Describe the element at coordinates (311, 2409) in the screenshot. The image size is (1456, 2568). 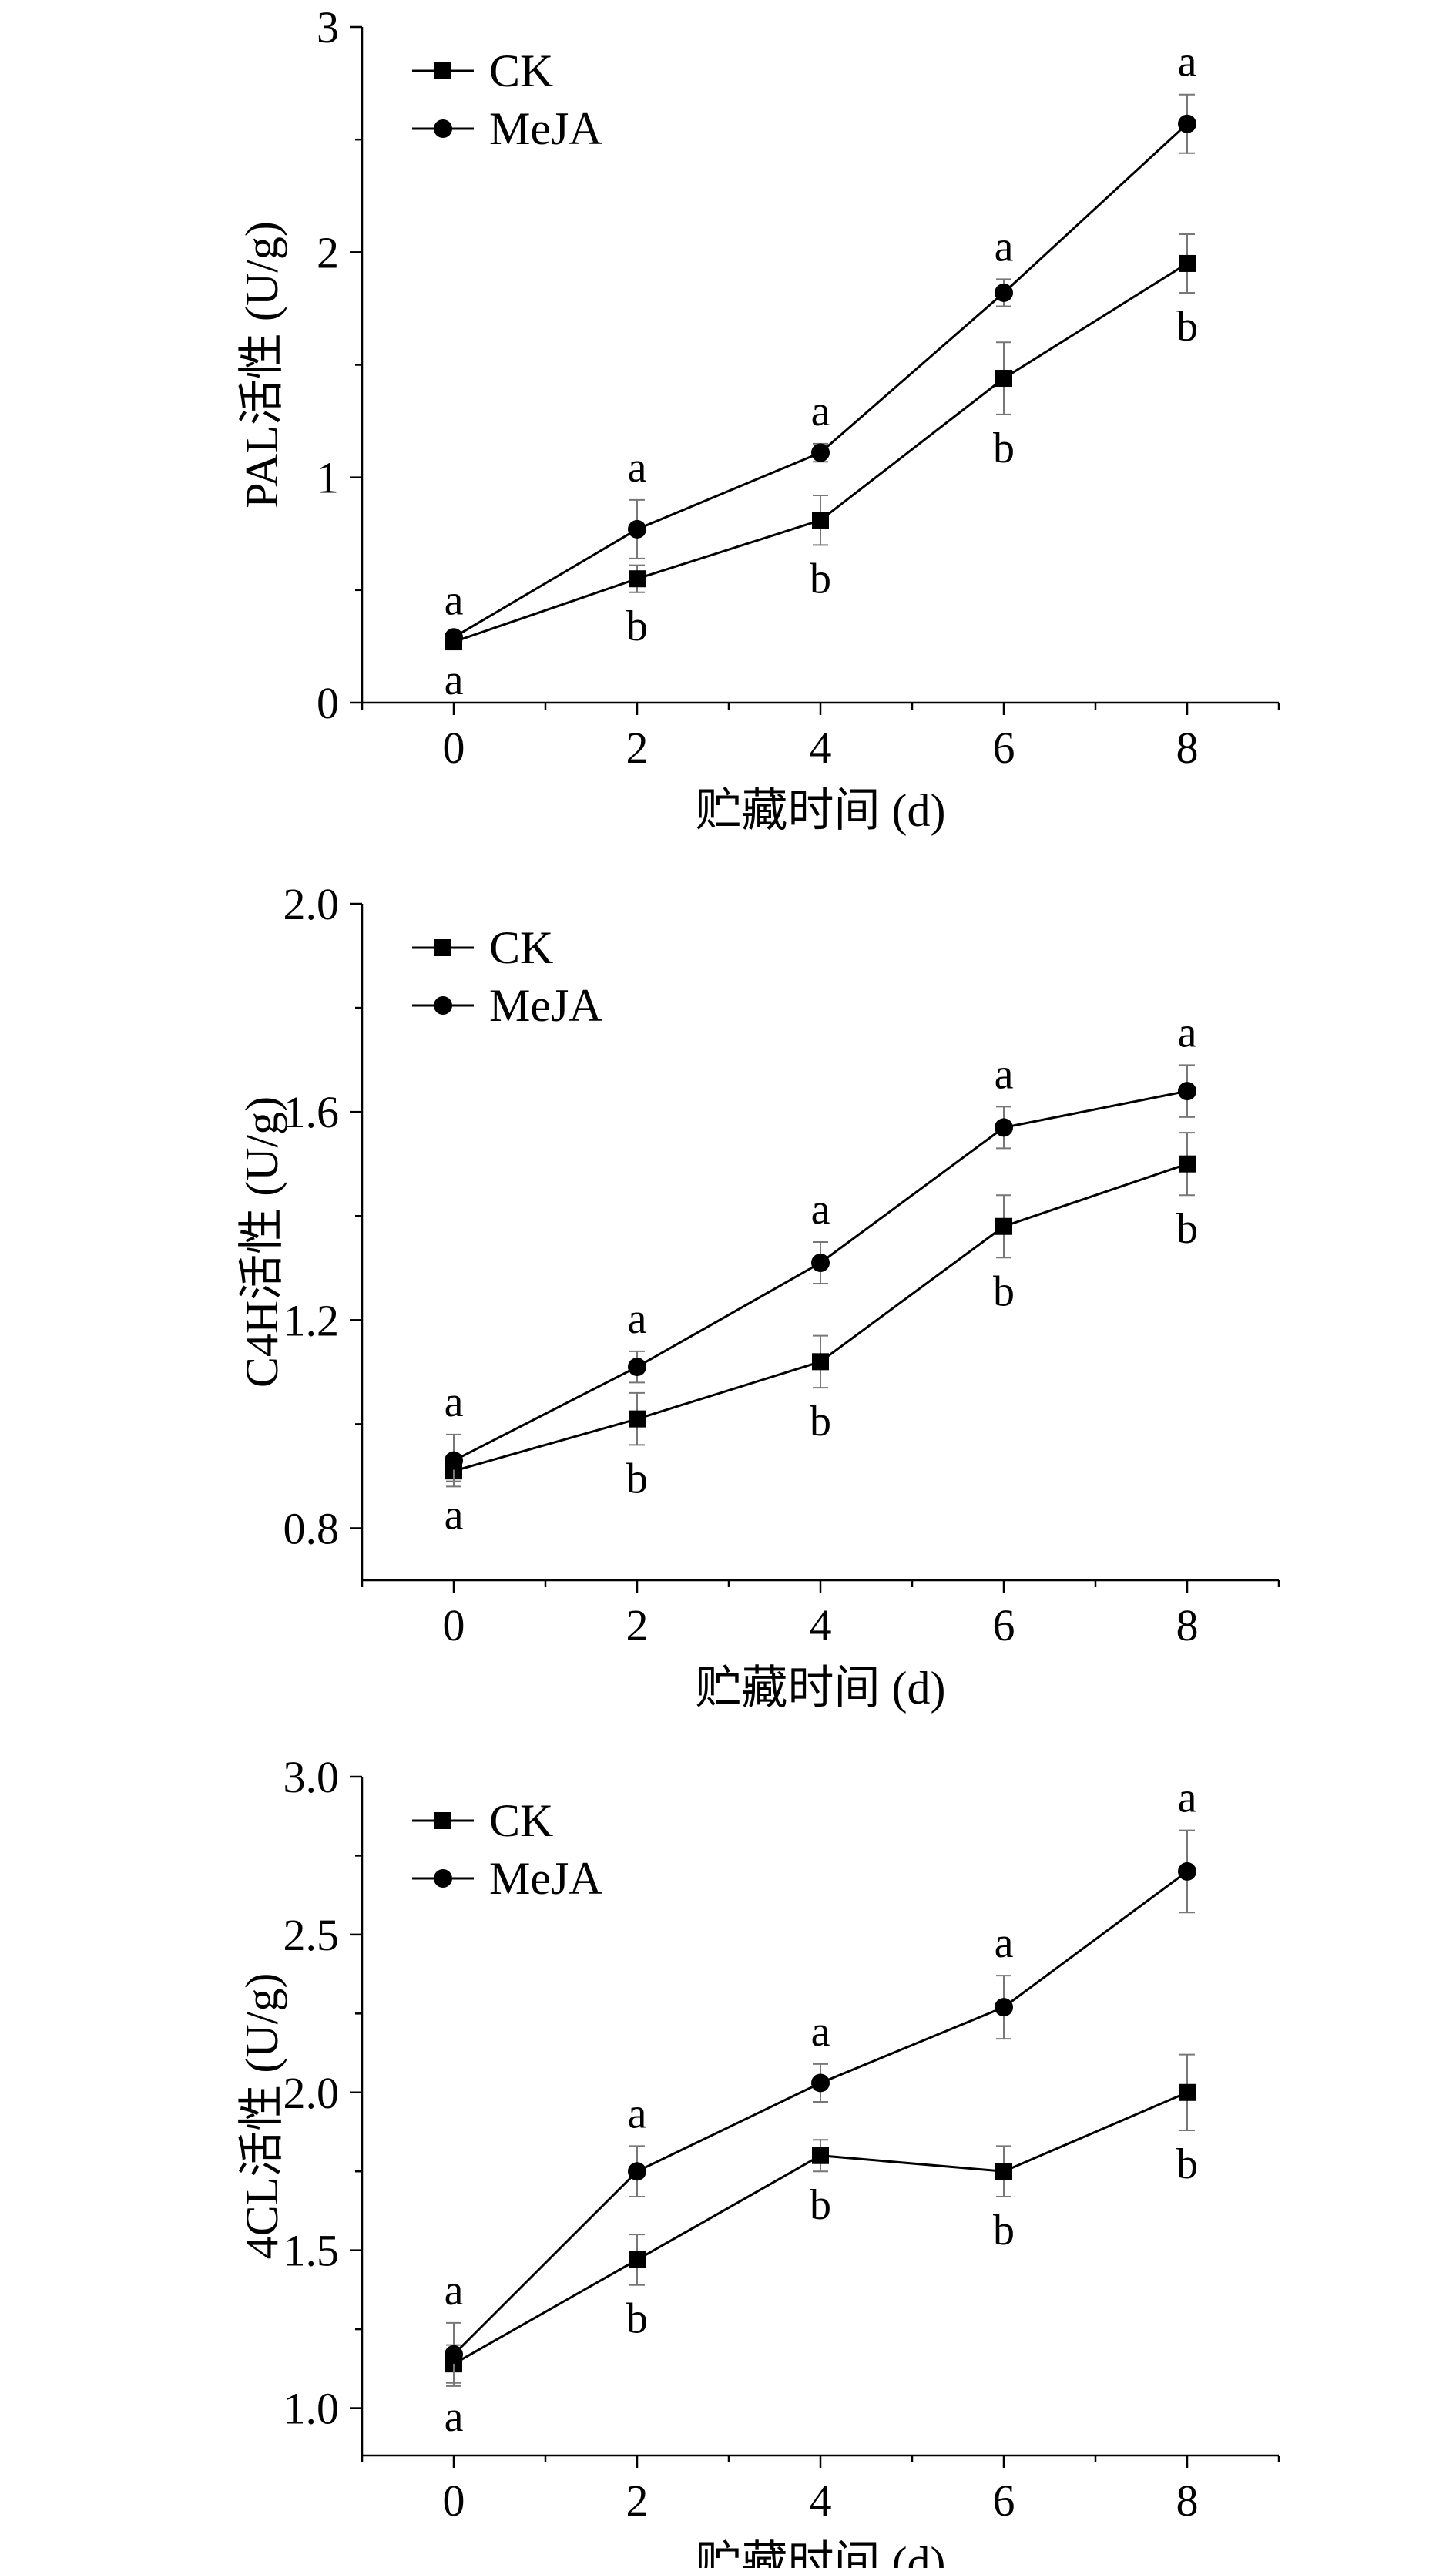
I see `y-tick-label: 1.0` at that location.